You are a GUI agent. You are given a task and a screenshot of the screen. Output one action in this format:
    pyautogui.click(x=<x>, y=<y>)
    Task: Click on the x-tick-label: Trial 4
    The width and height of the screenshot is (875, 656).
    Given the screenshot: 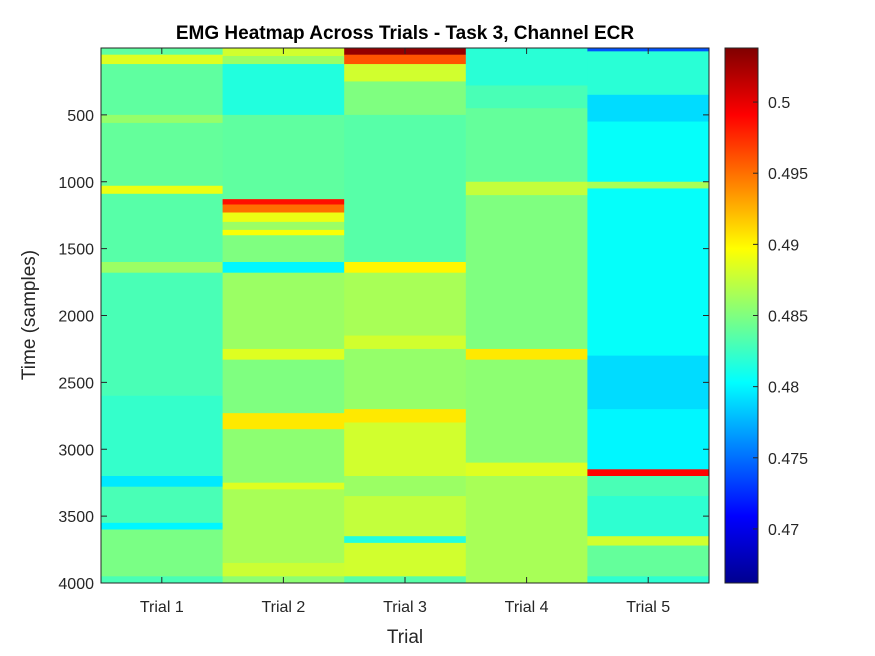 What is the action you would take?
    pyautogui.click(x=527, y=607)
    